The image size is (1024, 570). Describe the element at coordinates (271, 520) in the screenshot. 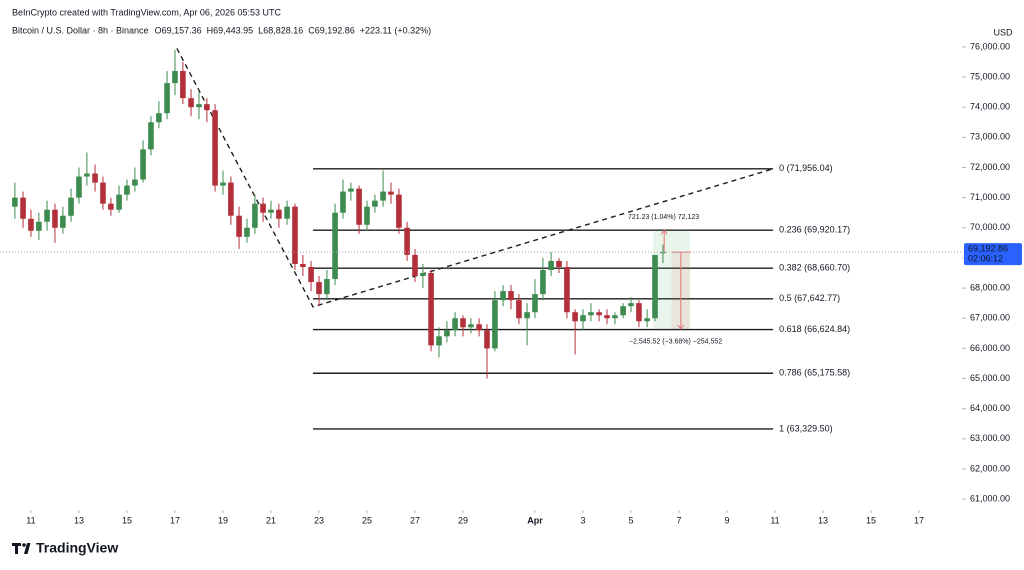

I see `x-tick-label: 21` at that location.